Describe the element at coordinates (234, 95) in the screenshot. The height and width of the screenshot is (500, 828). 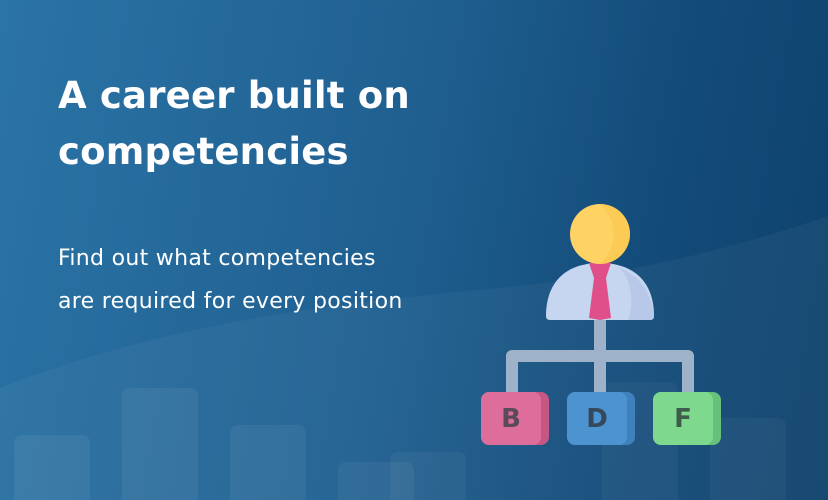
I see `headline-line: A career built on` at that location.